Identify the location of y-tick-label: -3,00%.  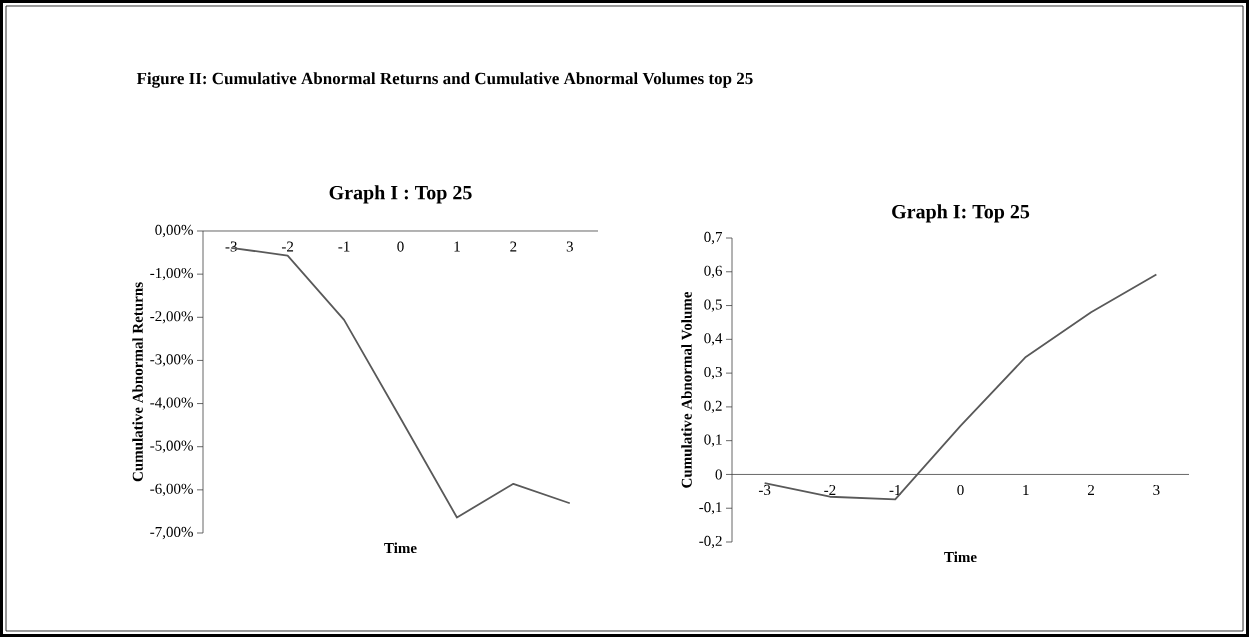
(171, 360).